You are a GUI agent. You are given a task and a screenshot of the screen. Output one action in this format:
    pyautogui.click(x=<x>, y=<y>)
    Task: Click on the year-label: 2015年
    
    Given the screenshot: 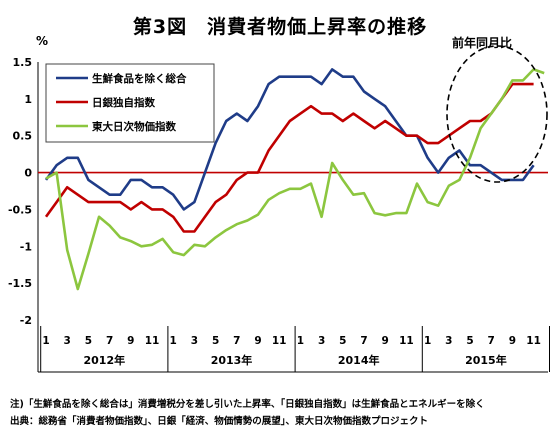 What is the action you would take?
    pyautogui.click(x=486, y=360)
    